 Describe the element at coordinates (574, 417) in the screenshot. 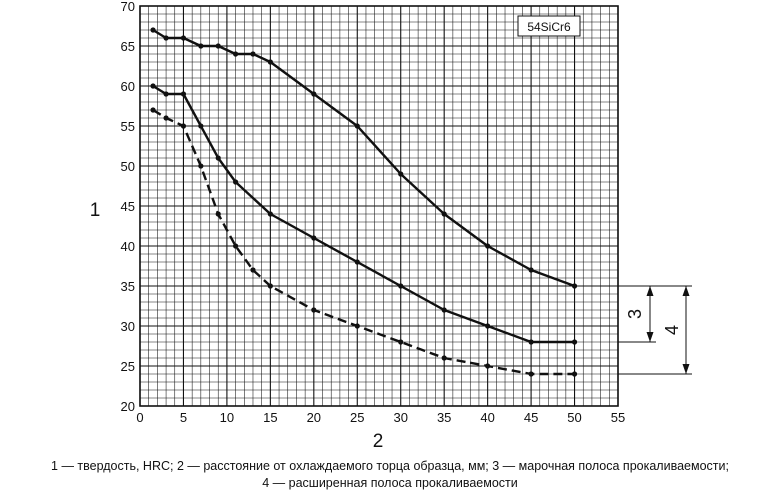

I see `x-tick-label: 50` at that location.